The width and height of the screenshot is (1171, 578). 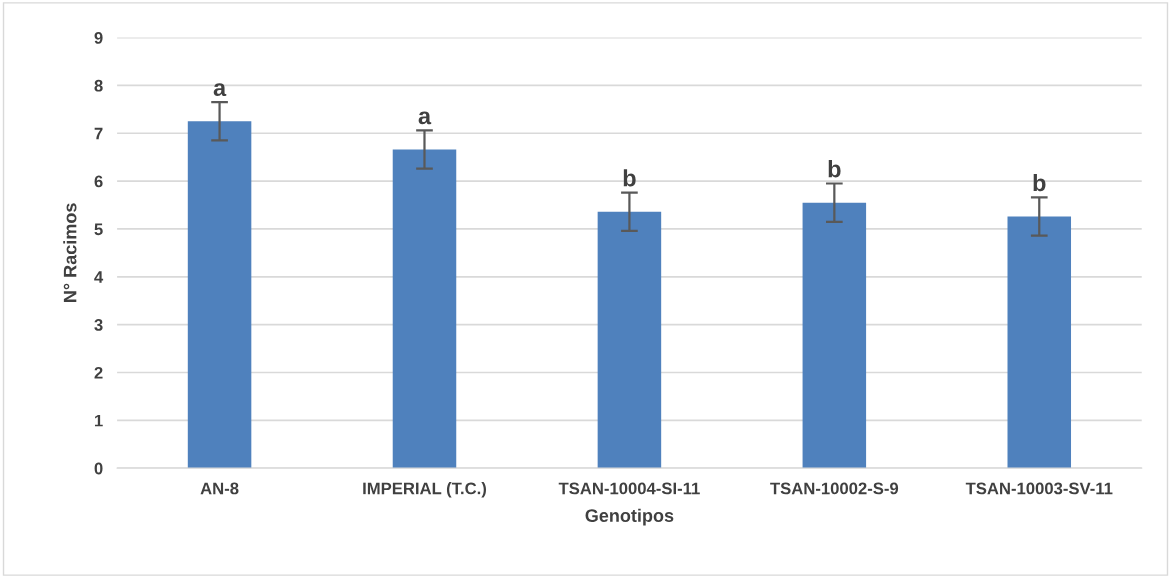 What do you see at coordinates (219, 488) in the screenshot?
I see `x-tick-label: AN-8` at bounding box center [219, 488].